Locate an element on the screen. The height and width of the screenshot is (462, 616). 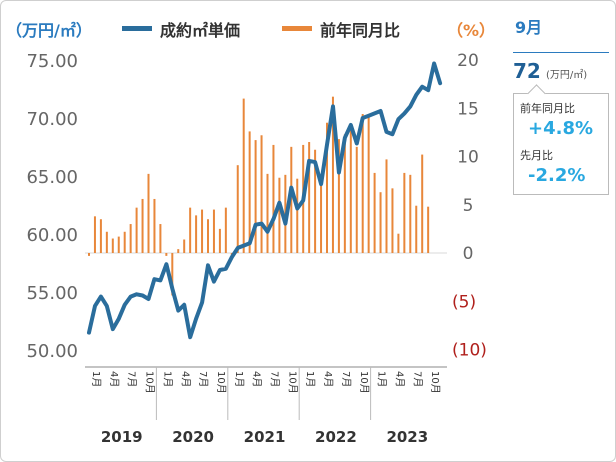
y-right-tick: 0 is located at coordinates (468, 254).